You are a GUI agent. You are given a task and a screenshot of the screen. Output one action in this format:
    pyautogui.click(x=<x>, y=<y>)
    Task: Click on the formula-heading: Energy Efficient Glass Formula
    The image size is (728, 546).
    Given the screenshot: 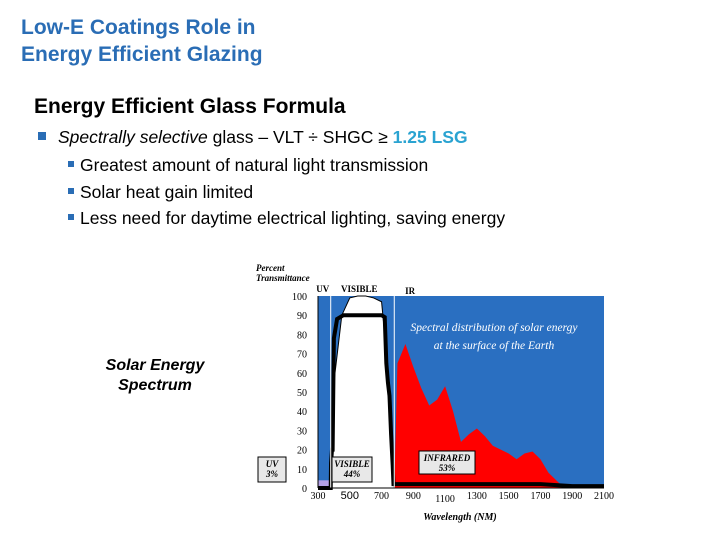 What is the action you would take?
    pyautogui.click(x=190, y=106)
    